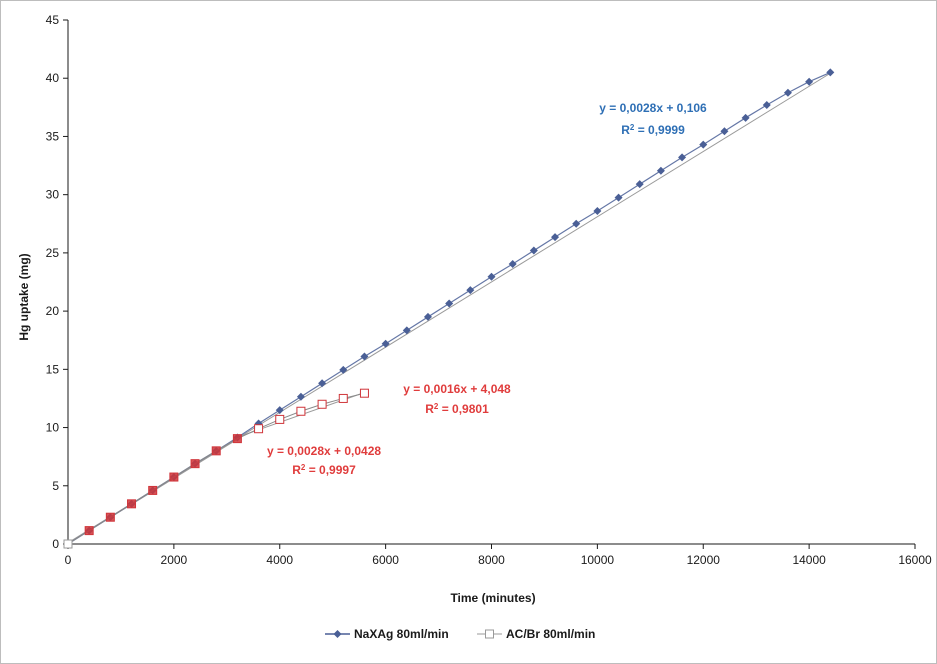  Describe the element at coordinates (53, 253) in the screenshot. I see `y-tick-label: 25` at that location.